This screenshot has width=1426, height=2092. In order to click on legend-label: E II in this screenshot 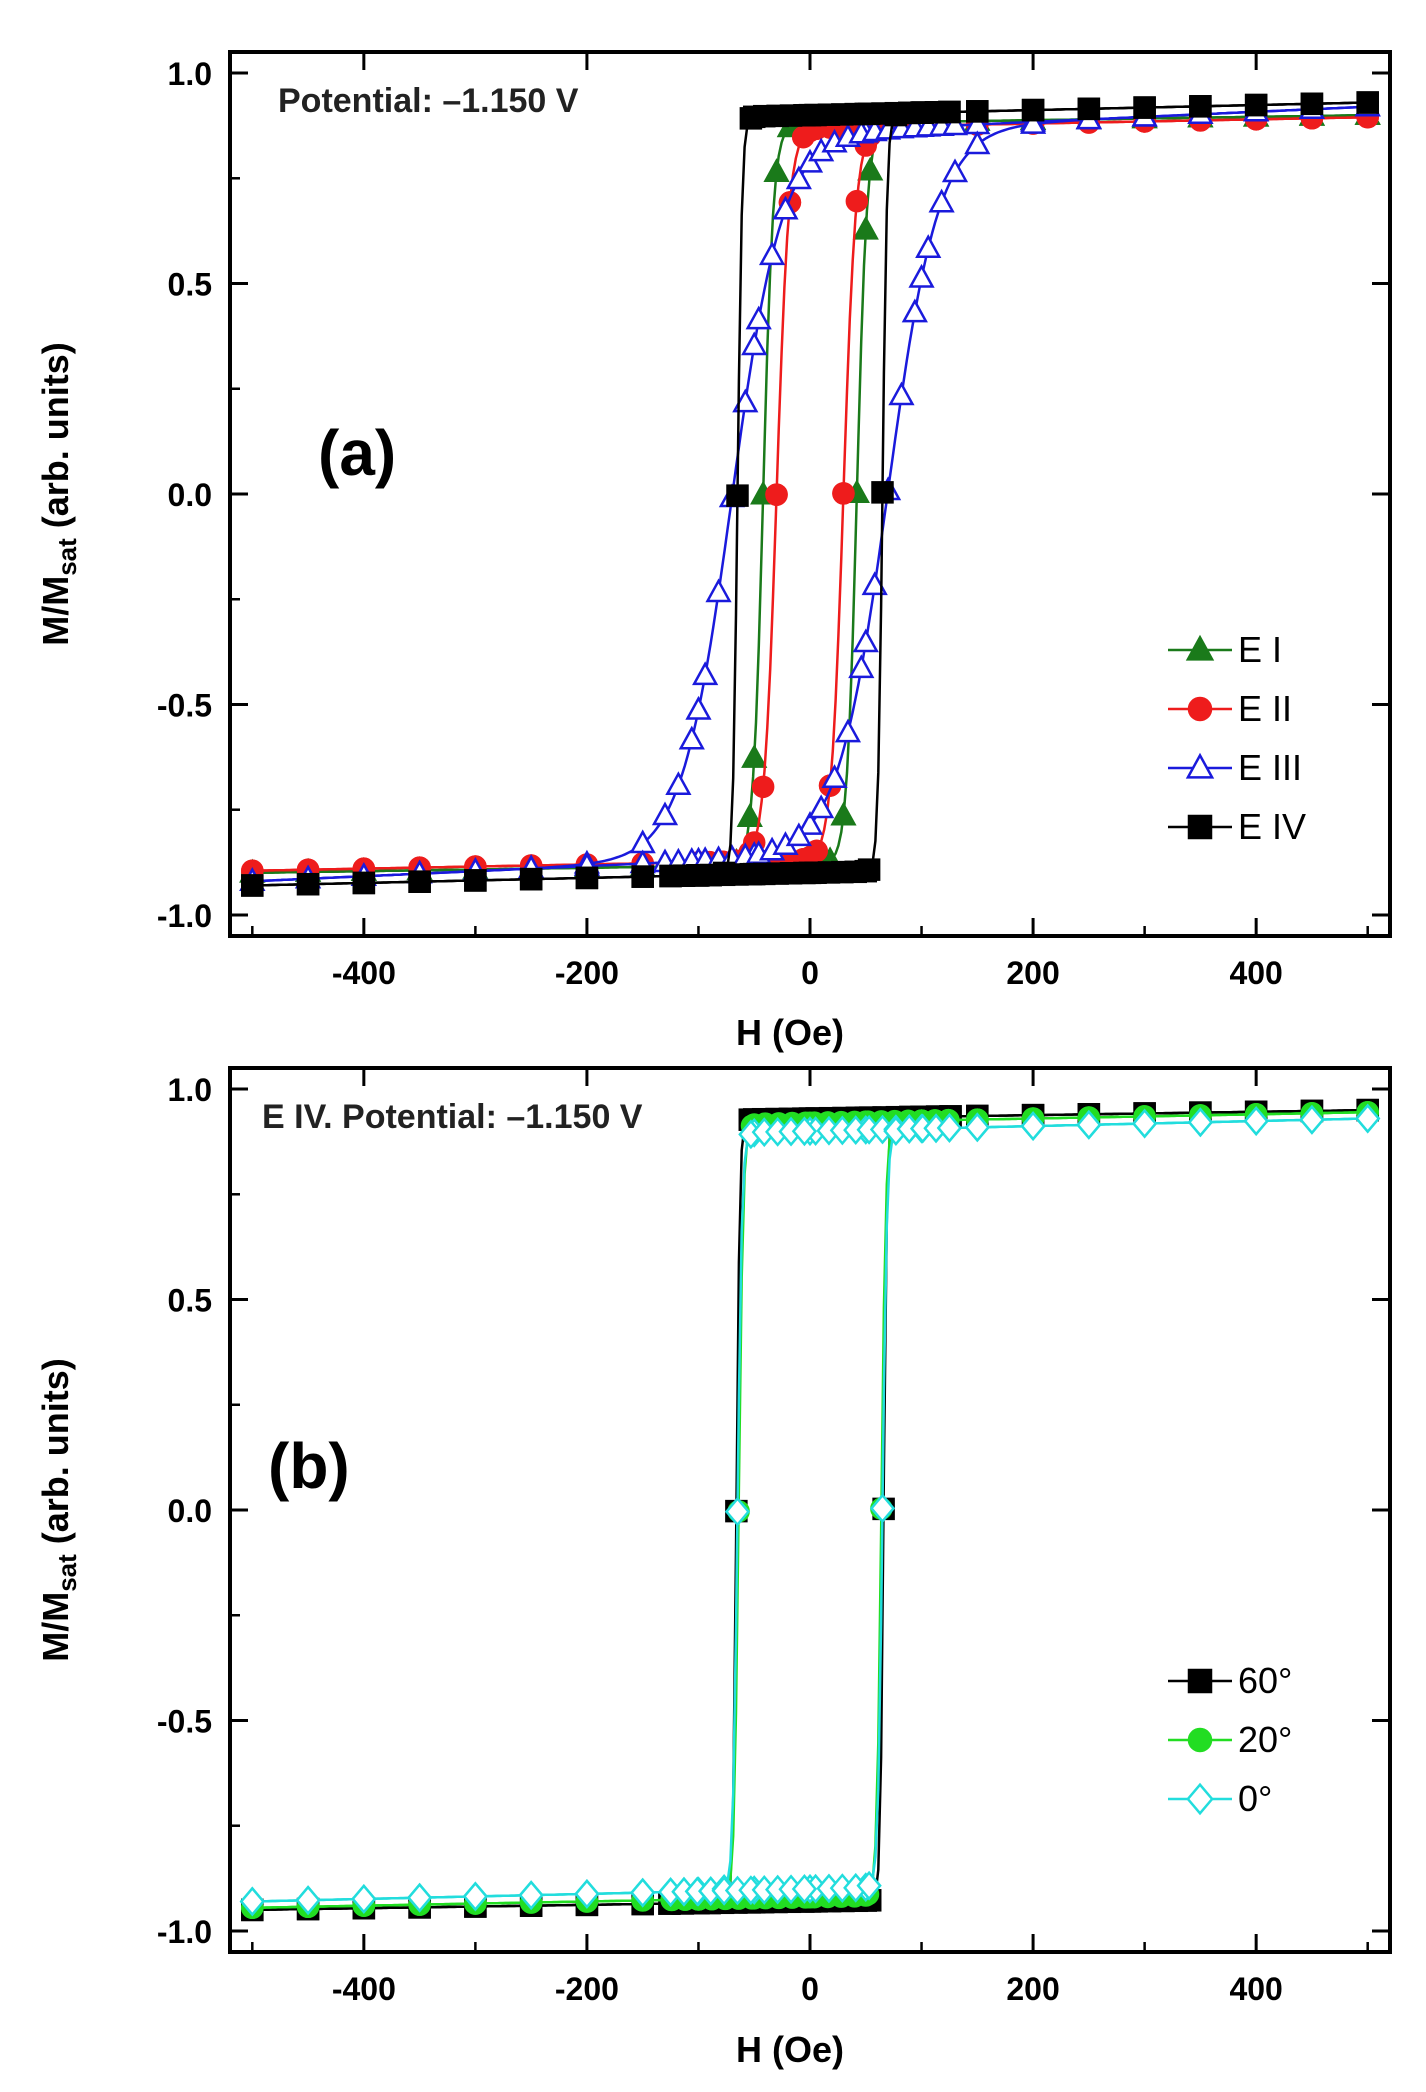, I will do `click(1265, 708)`.